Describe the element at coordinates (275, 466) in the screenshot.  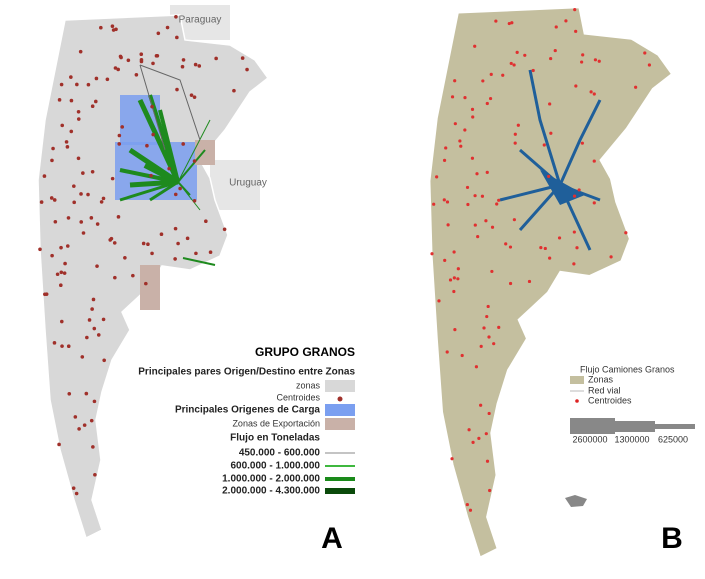
I see `legend-item: 600.000 - 1.000.000` at that location.